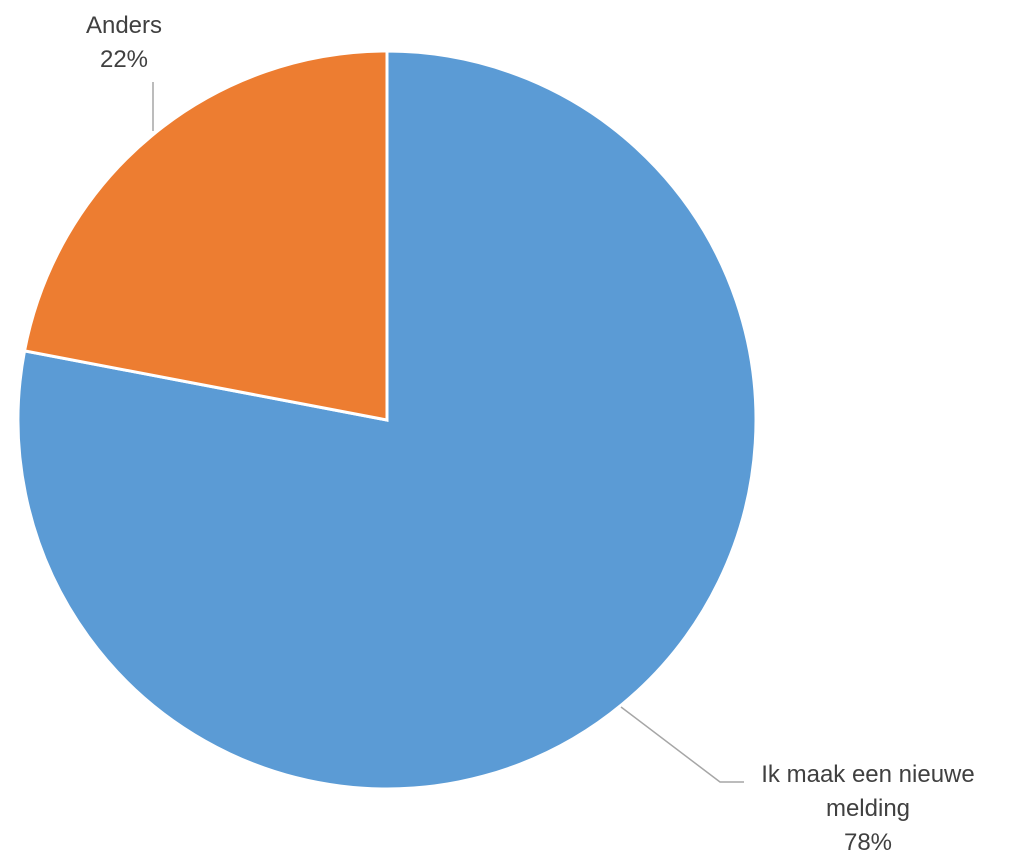  Describe the element at coordinates (867, 774) in the screenshot. I see `data-label-category-0: Ik maak een nieuwe` at that location.